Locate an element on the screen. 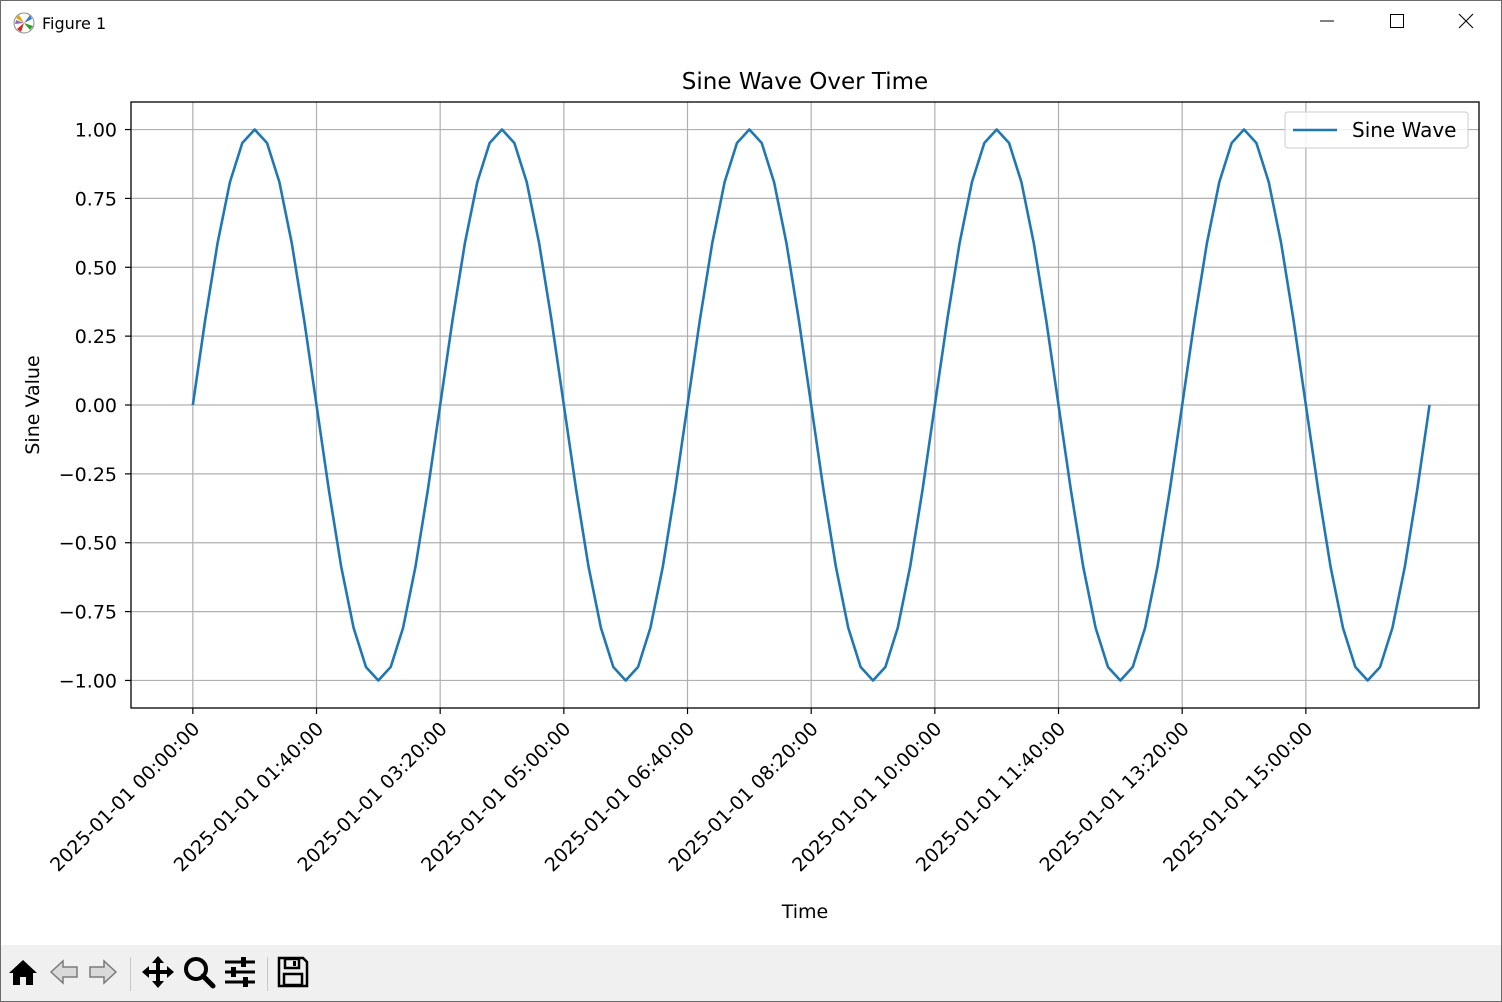  zoom-icon is located at coordinates (199, 974).